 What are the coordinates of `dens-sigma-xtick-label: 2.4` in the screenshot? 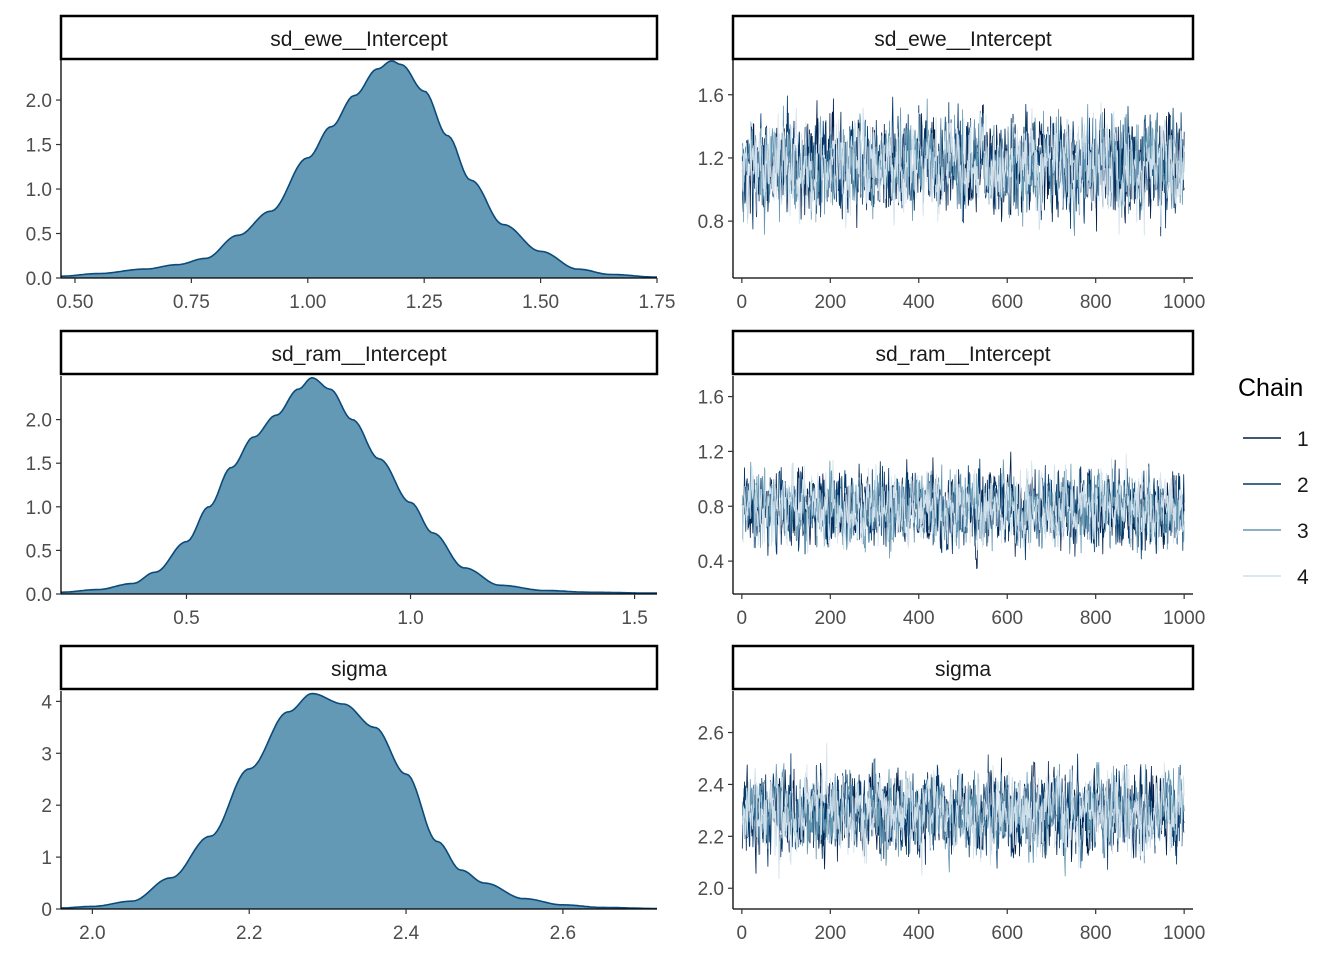 It's located at (406, 933).